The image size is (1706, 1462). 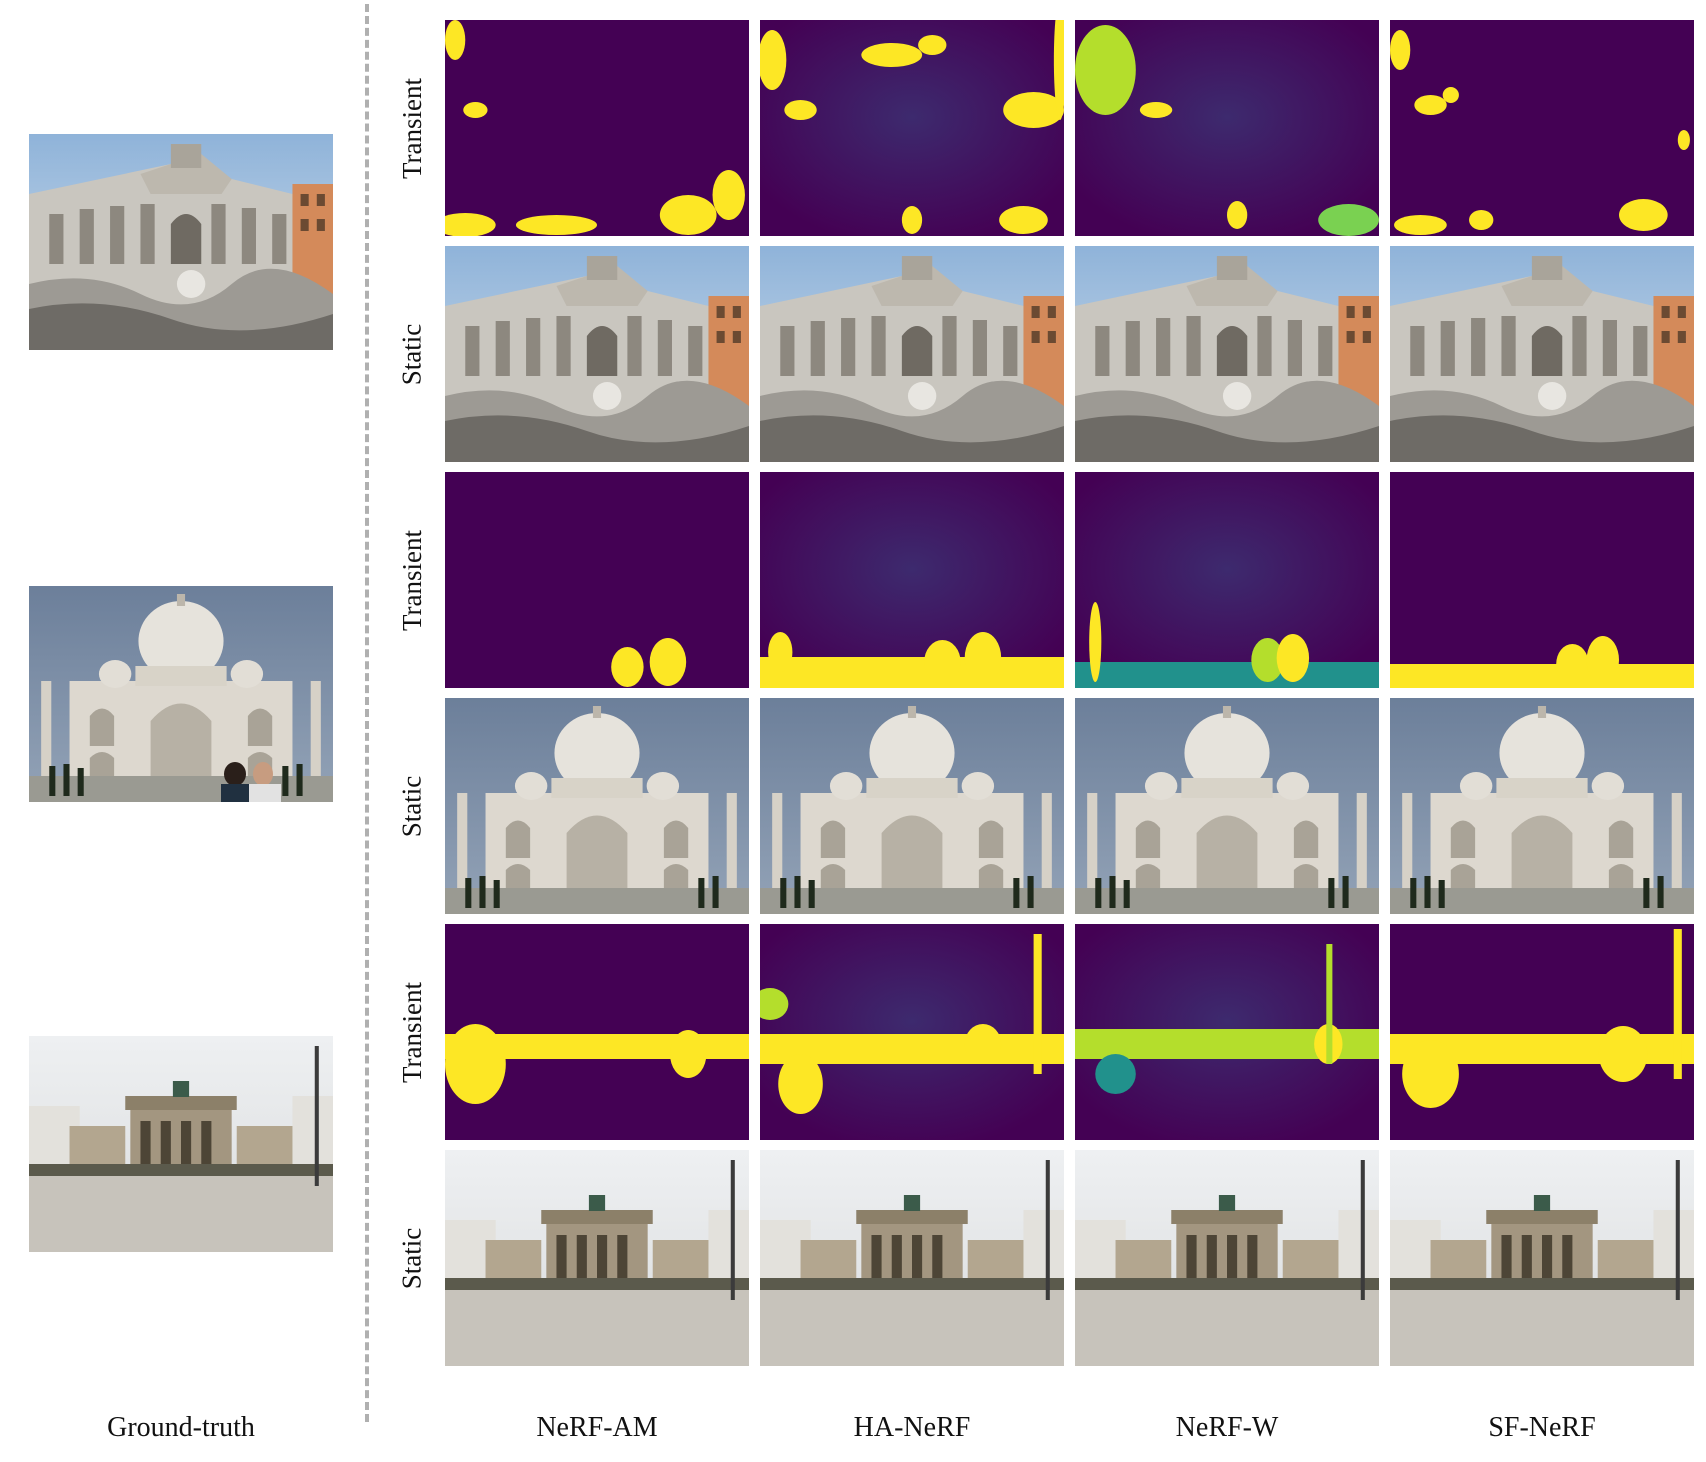 What do you see at coordinates (181, 242) in the screenshot?
I see `ground-truth-trevi` at bounding box center [181, 242].